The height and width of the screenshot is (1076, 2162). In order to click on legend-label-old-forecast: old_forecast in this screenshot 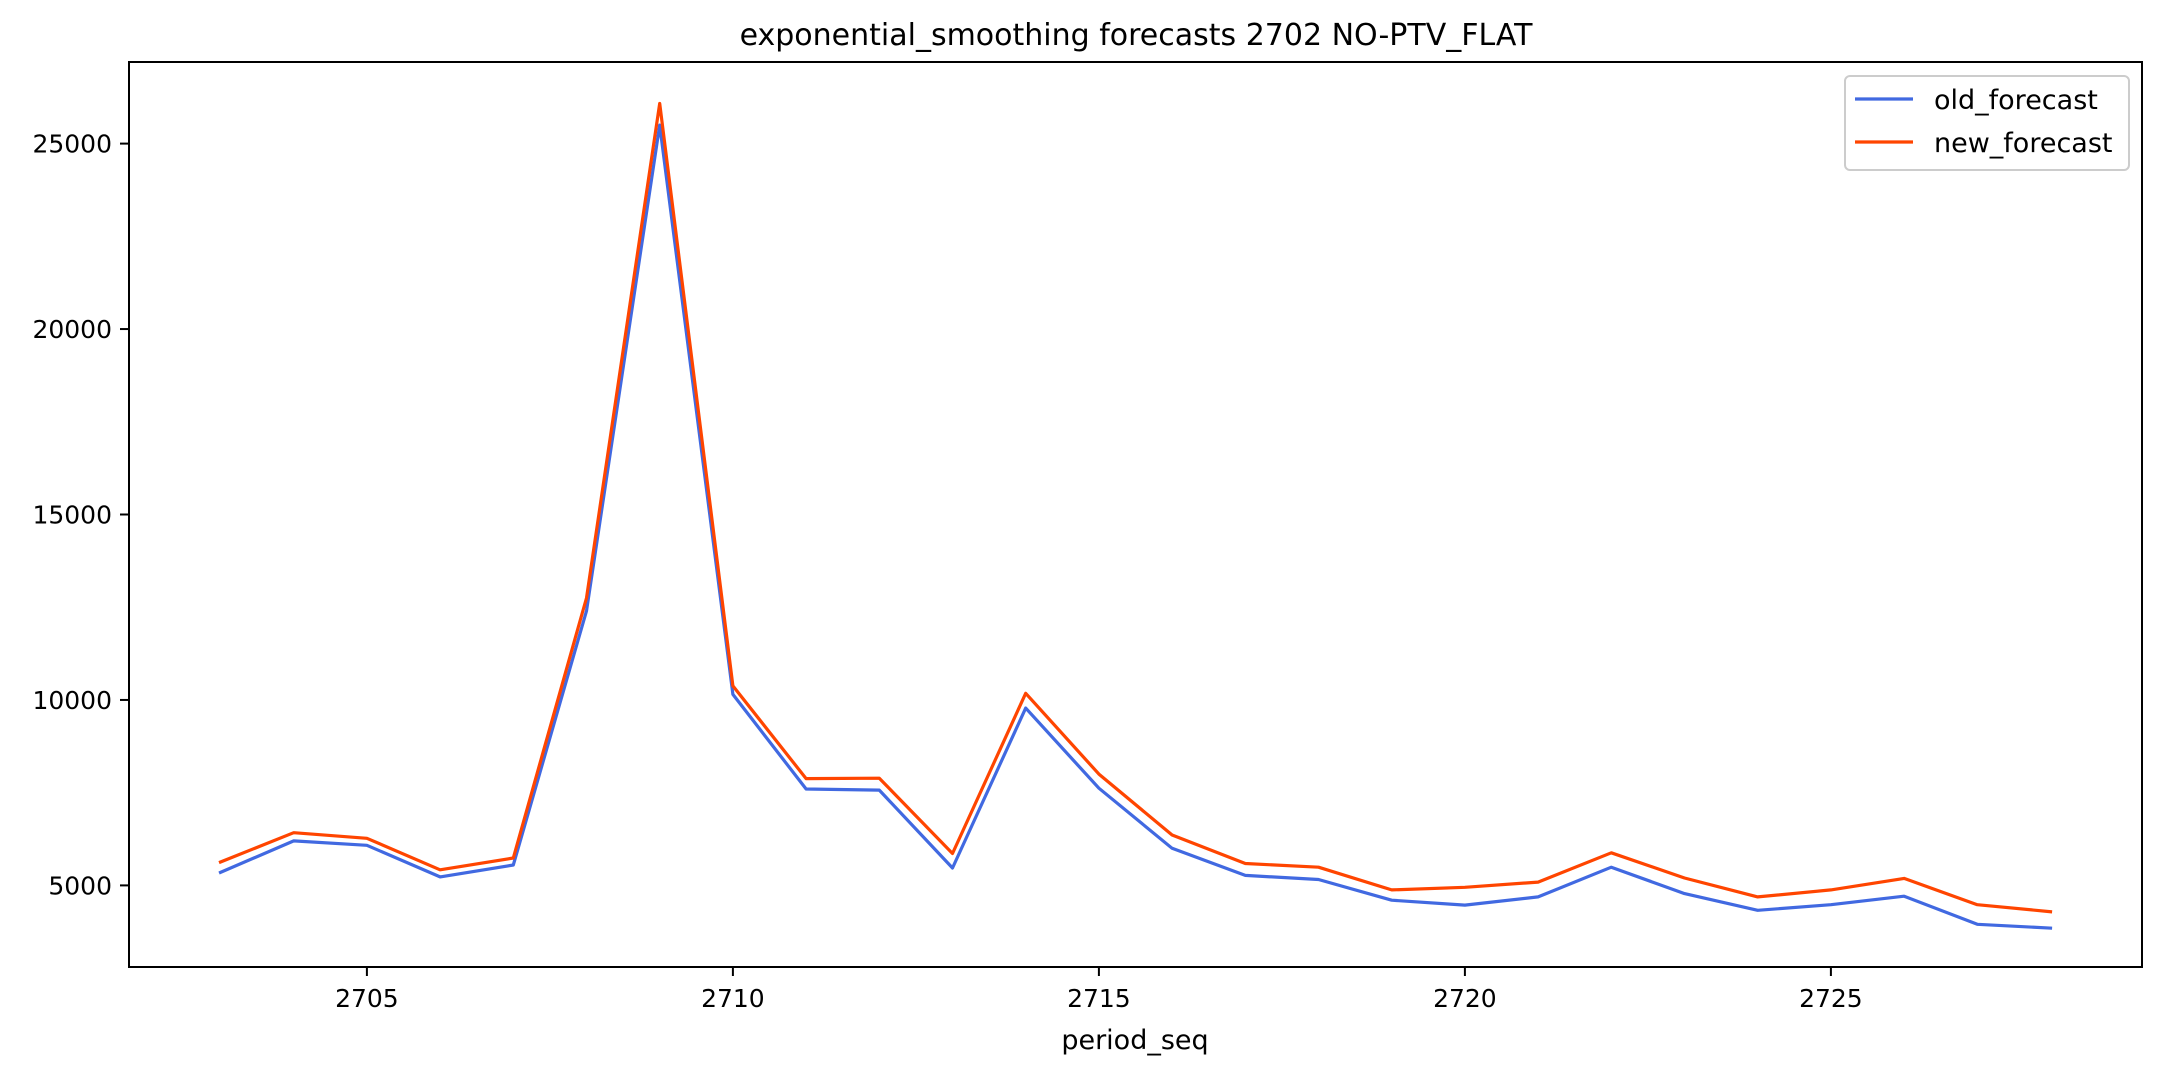, I will do `click(2016, 100)`.